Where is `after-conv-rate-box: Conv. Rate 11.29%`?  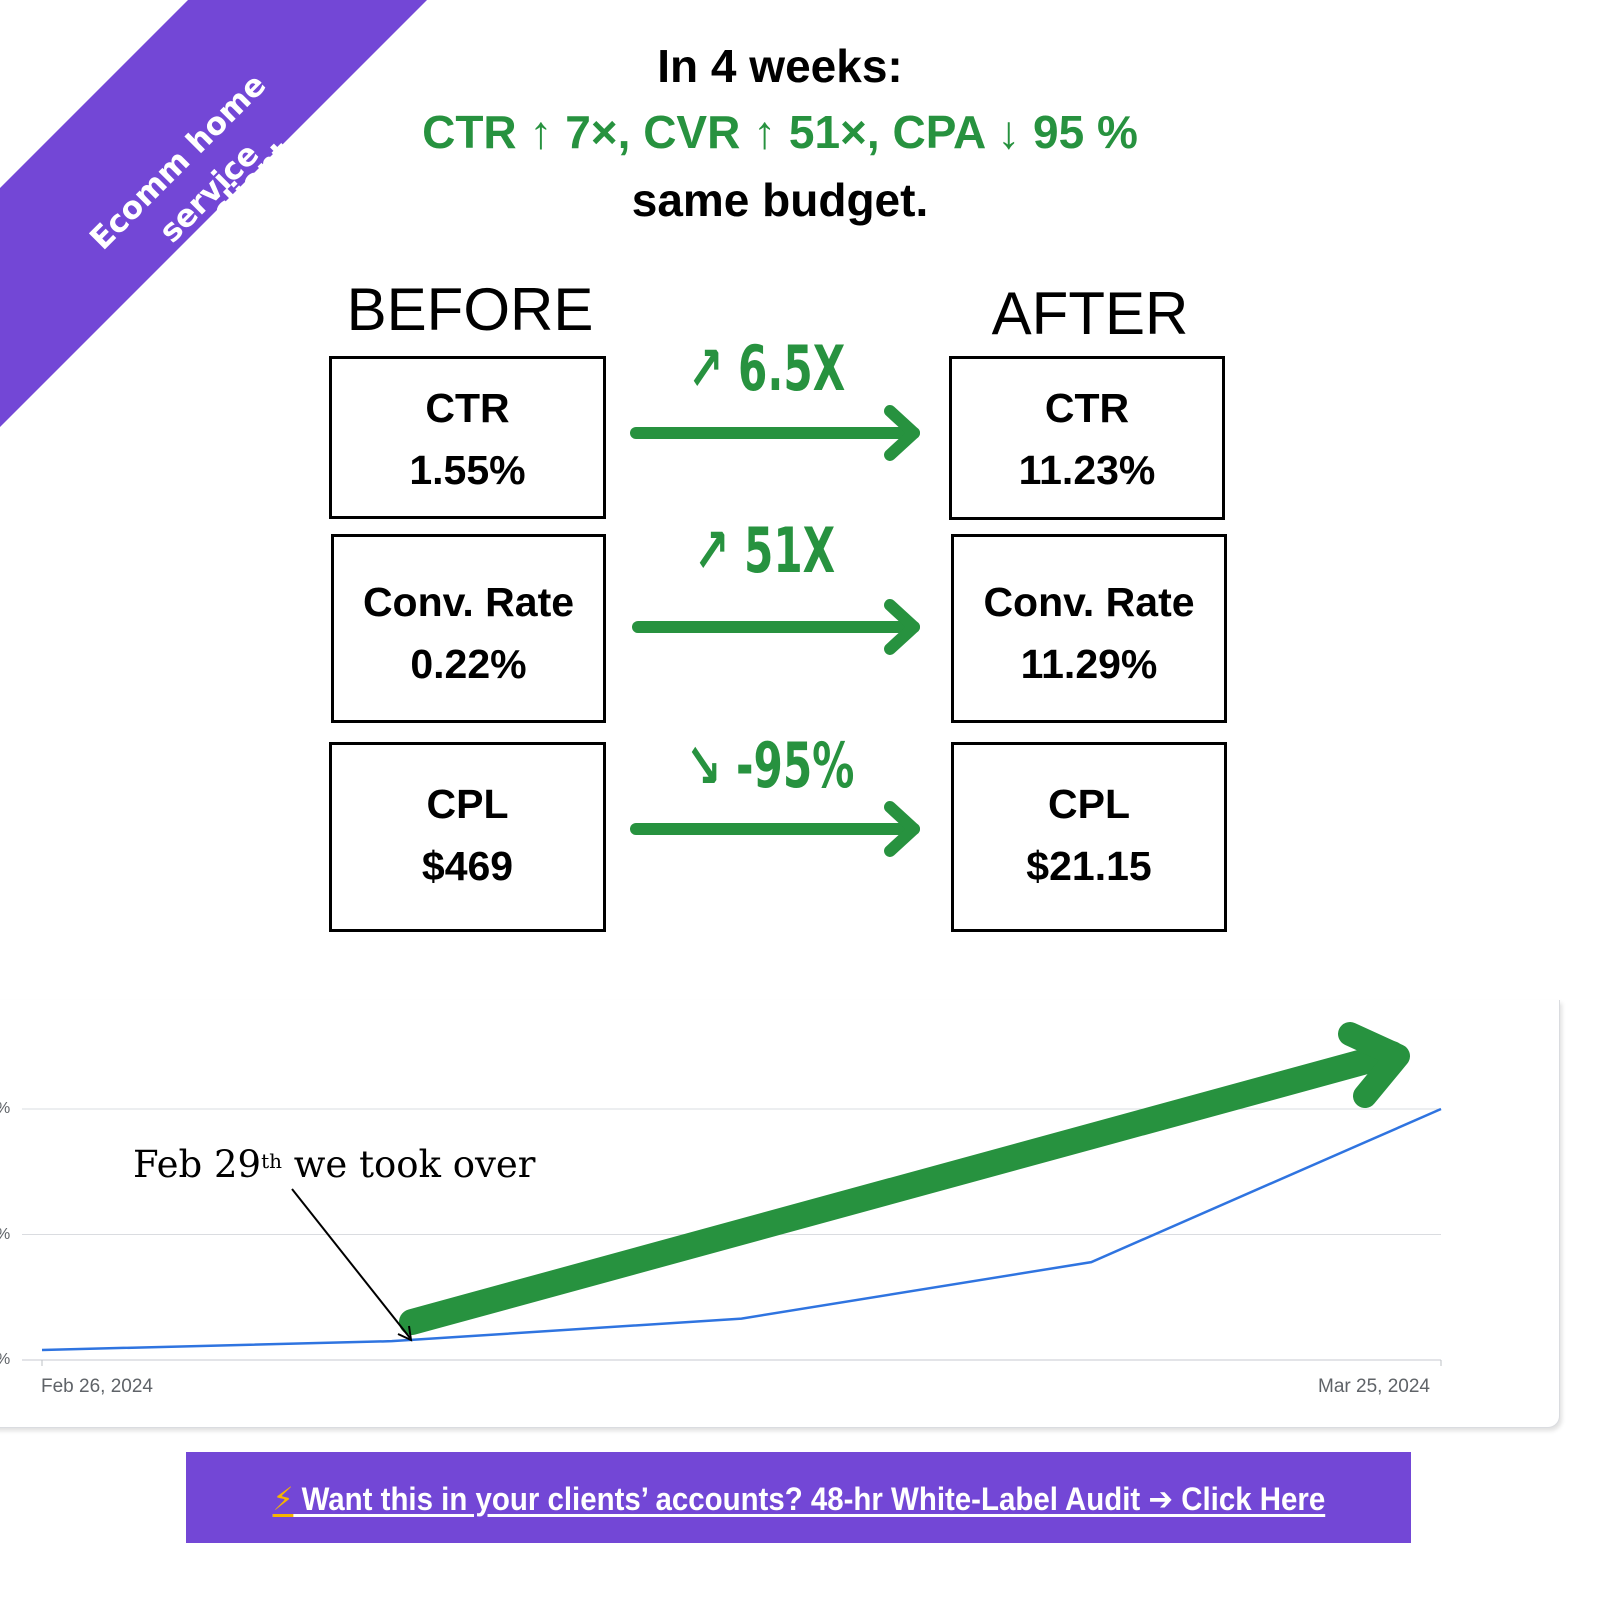 after-conv-rate-box: Conv. Rate 11.29% is located at coordinates (1089, 628).